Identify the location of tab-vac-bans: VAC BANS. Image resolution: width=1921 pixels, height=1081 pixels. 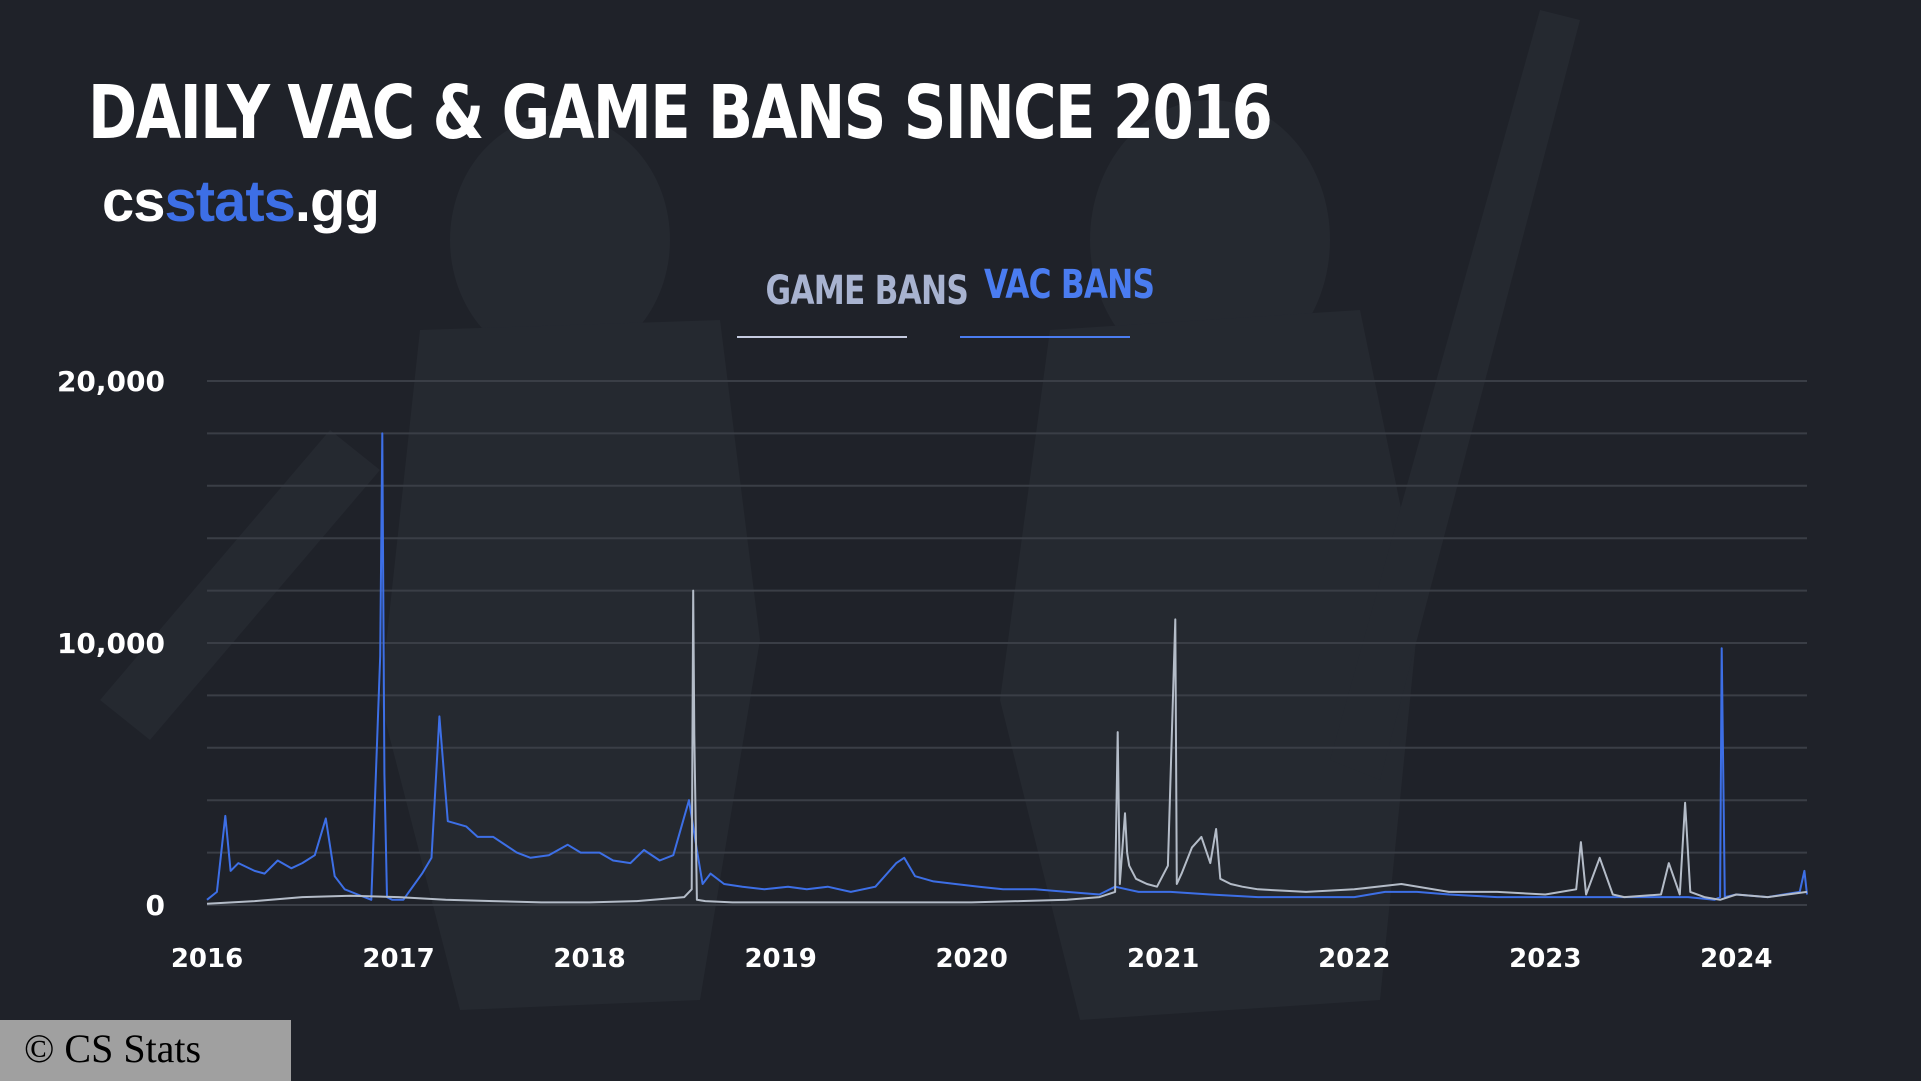
(1057, 300).